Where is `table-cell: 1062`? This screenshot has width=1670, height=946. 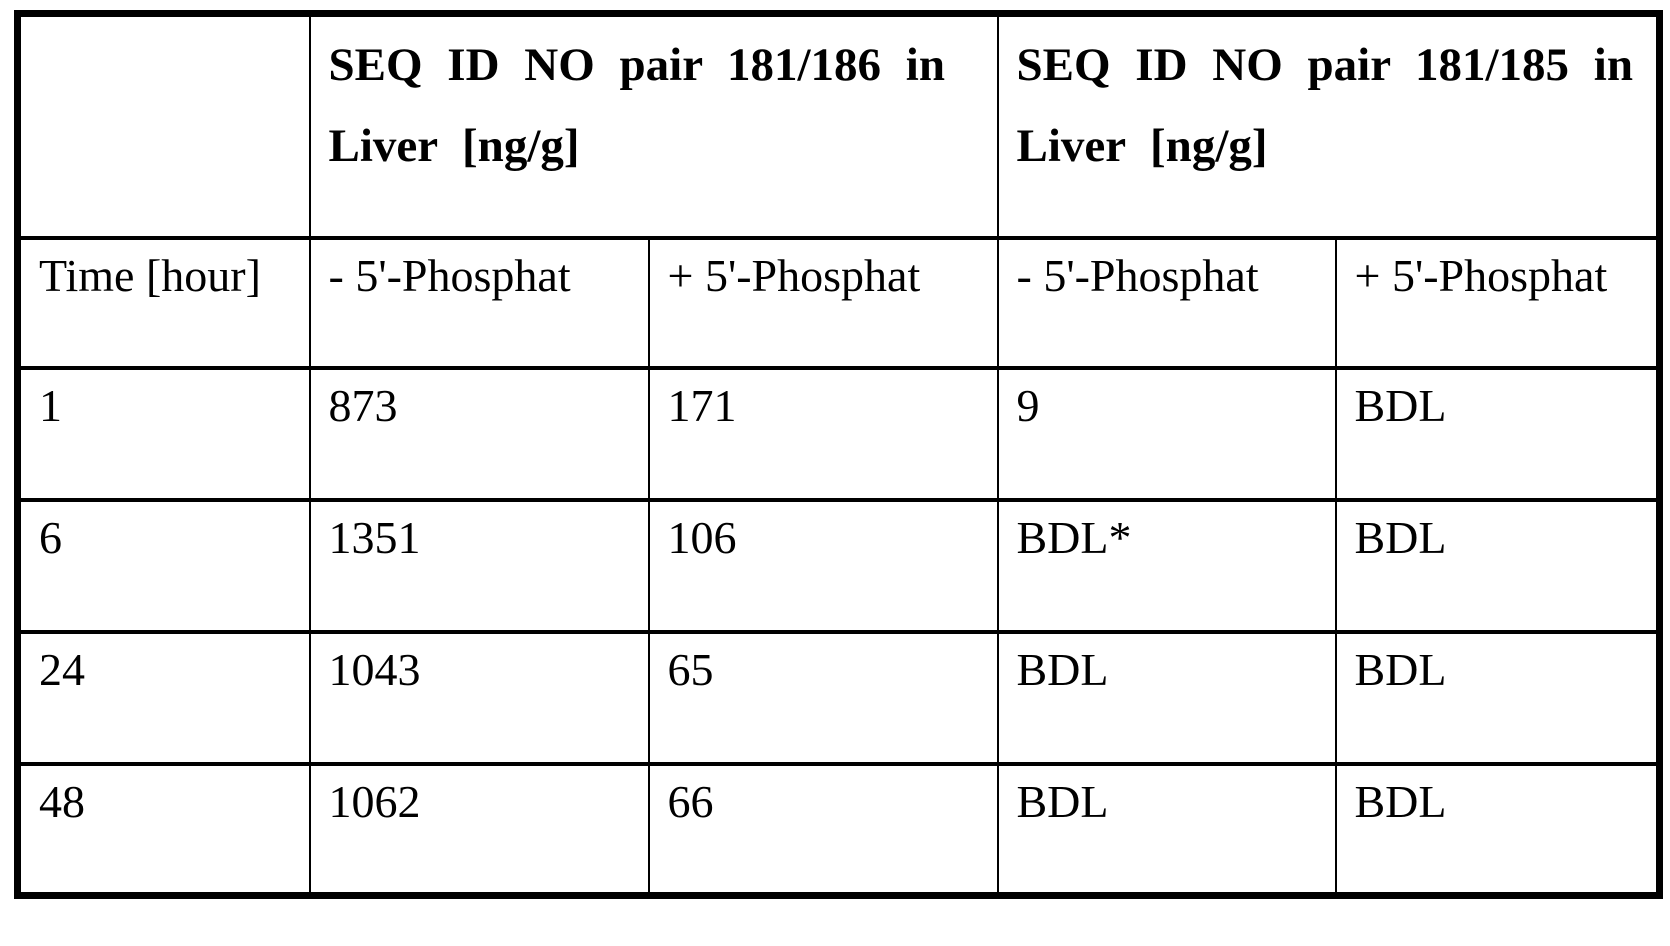
table-cell: 1062 is located at coordinates (479, 829).